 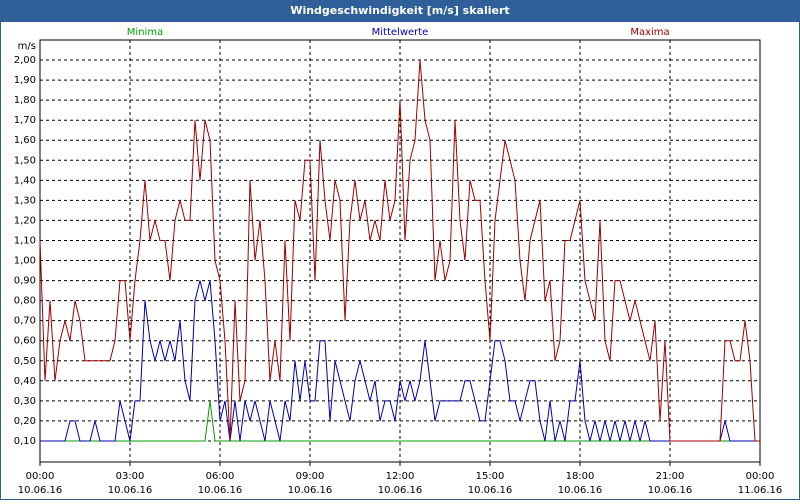 What do you see at coordinates (310, 476) in the screenshot?
I see `x-tick-label: 09:00` at bounding box center [310, 476].